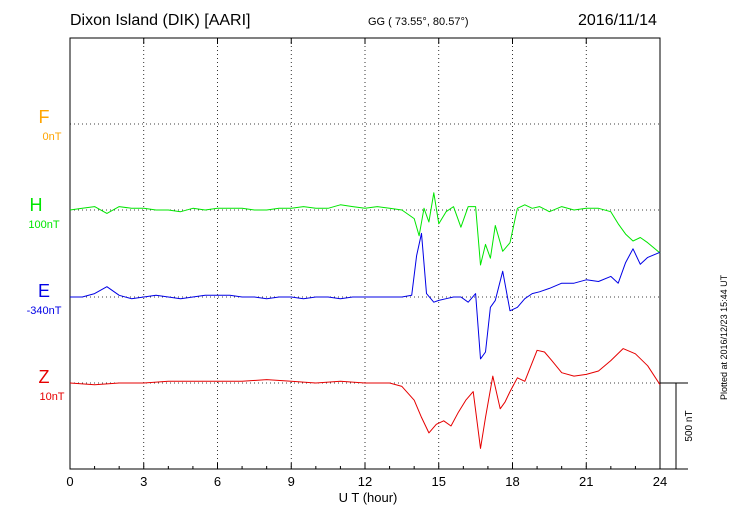 Image resolution: width=730 pixels, height=520 pixels. Describe the element at coordinates (143, 481) in the screenshot. I see `x-tick-label: 3` at that location.